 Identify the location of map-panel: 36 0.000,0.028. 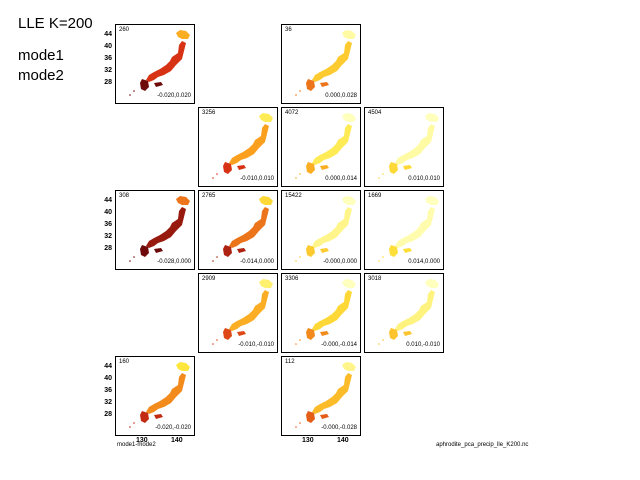
(321, 64).